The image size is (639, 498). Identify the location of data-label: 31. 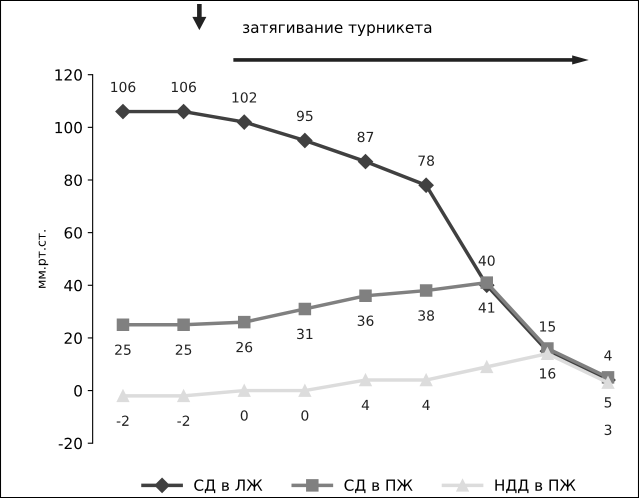
(304, 334).